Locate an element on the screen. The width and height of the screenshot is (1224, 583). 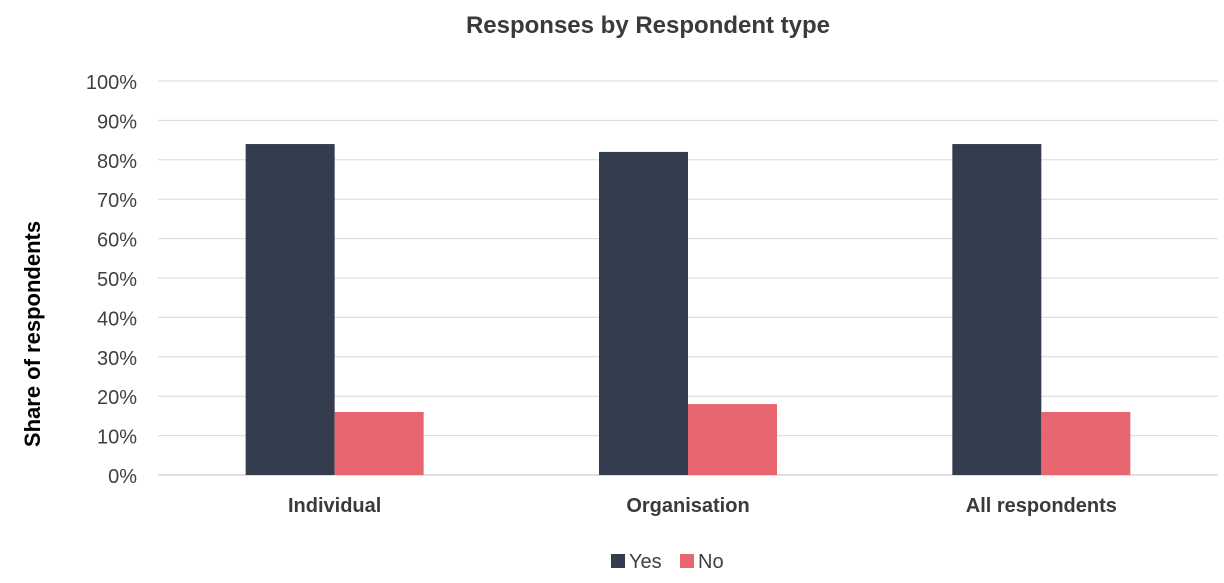
y-tick-label: 20% is located at coordinates (117, 398).